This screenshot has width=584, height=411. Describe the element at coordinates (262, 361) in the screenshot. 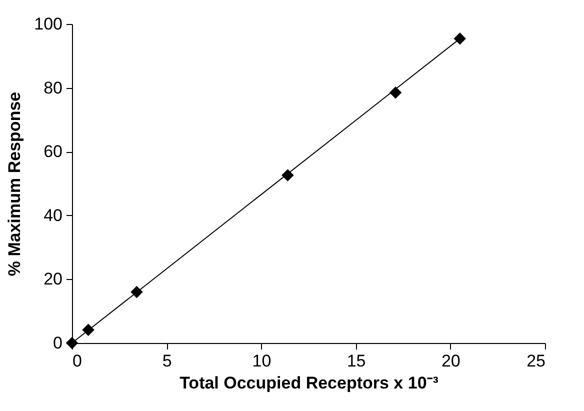

I see `x-tick-label: 10` at that location.